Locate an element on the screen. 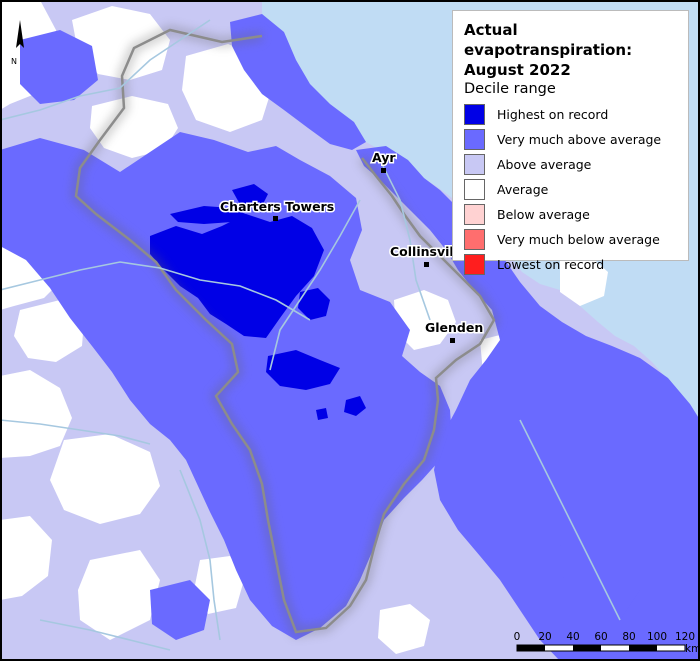  legend-item-average: Average is located at coordinates (576, 189).